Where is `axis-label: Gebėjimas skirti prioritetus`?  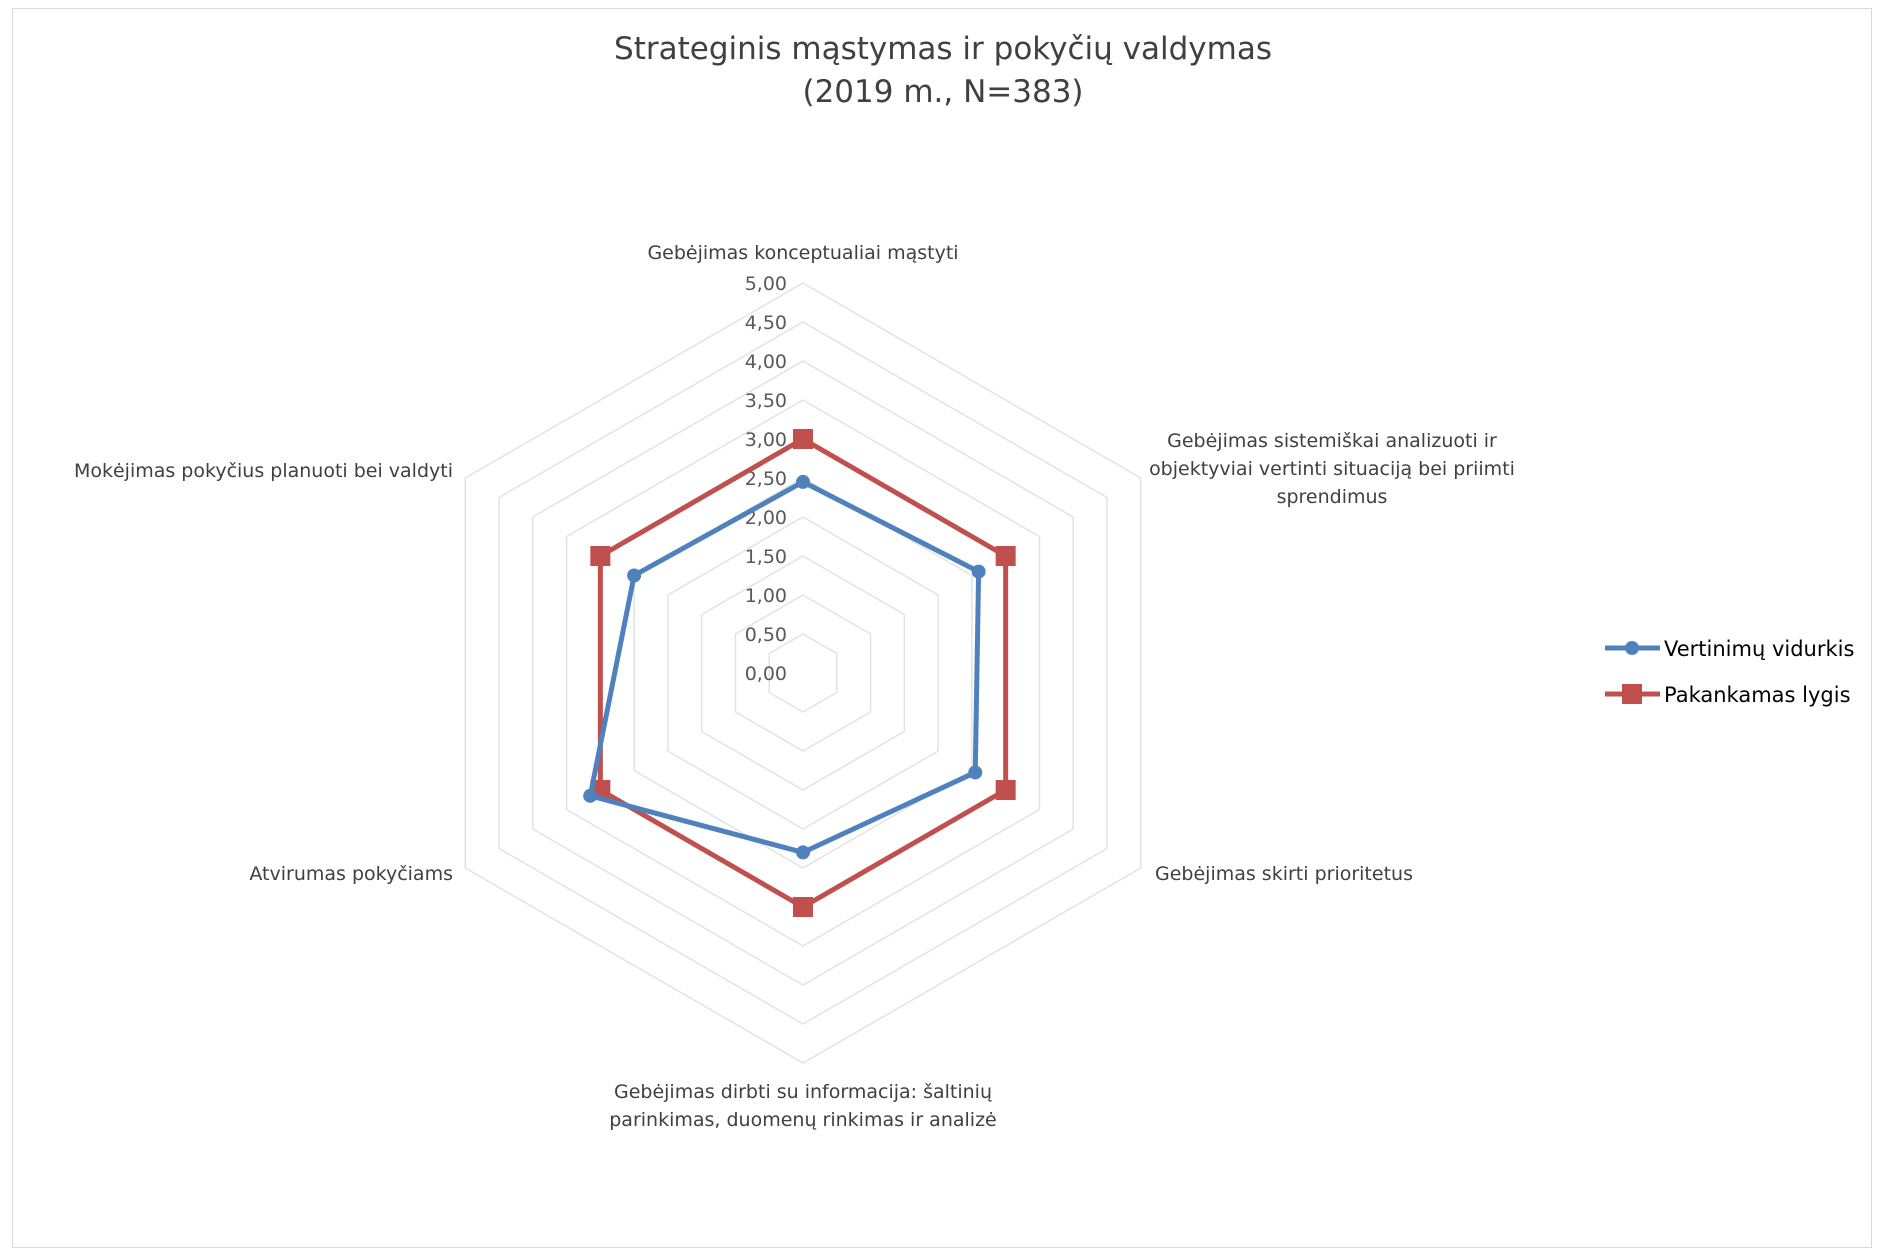
axis-label: Gebėjimas skirti prioritetus is located at coordinates (1284, 874).